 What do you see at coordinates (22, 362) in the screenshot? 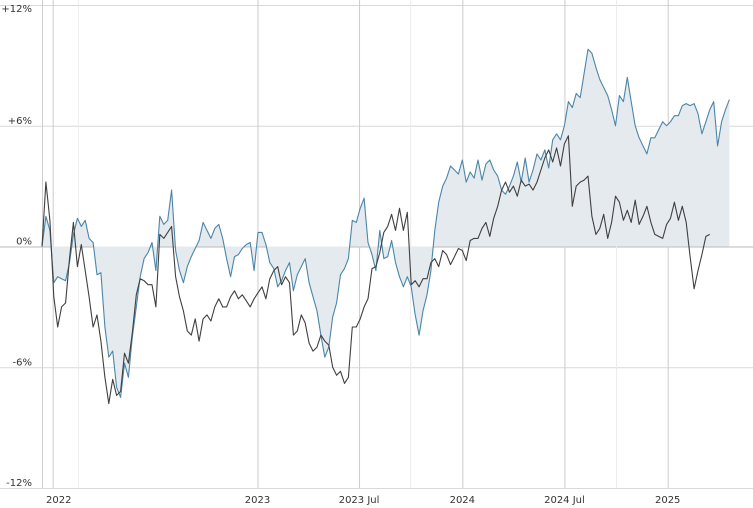
I see `y-tick-label: -6%` at bounding box center [22, 362].